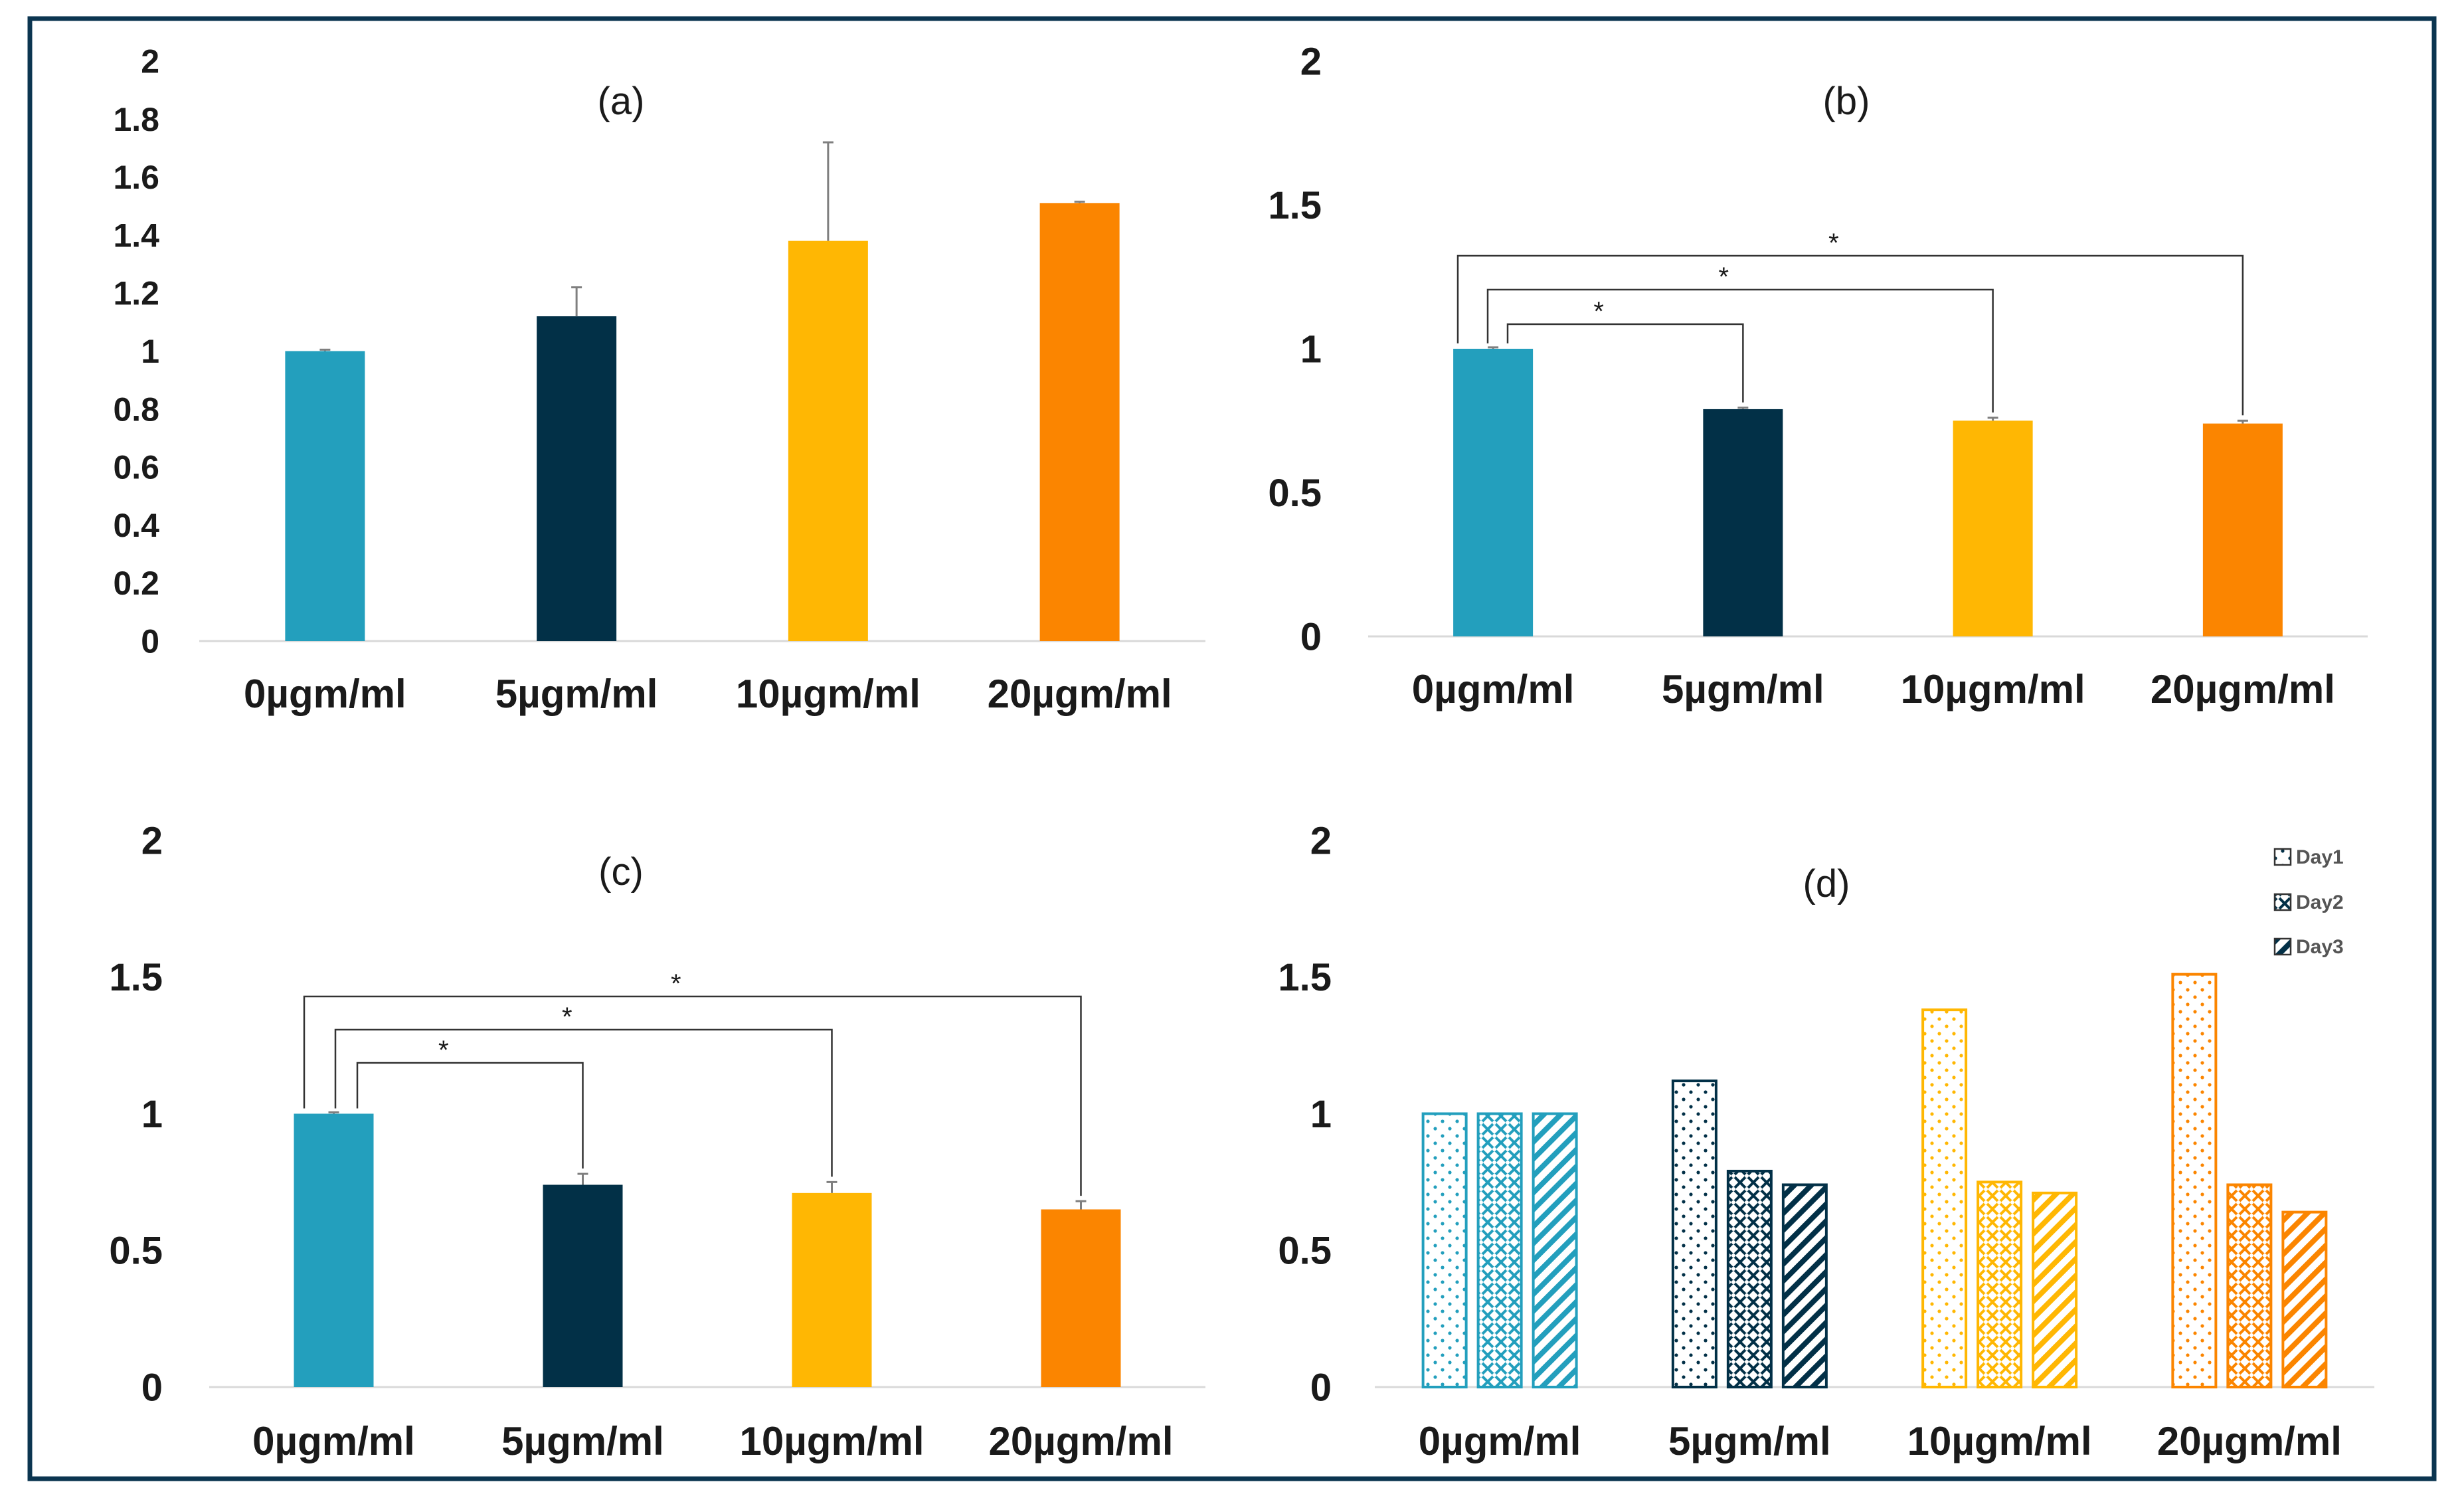  Describe the element at coordinates (2282, 857) in the screenshot. I see `legend-swatch-day1` at that location.